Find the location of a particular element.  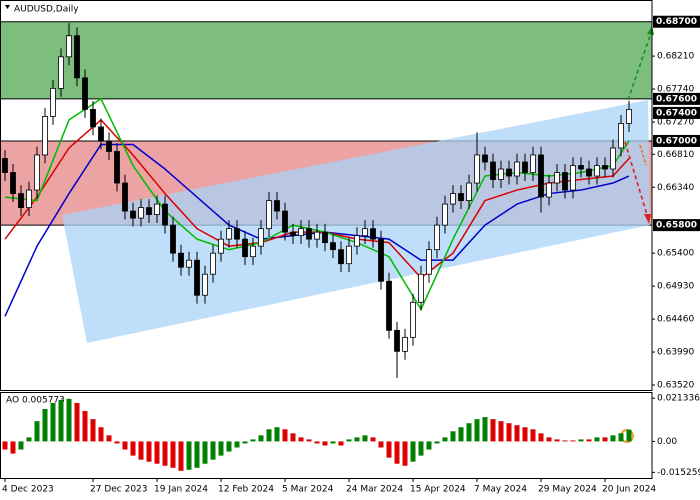

title-icon is located at coordinates (7, 7).